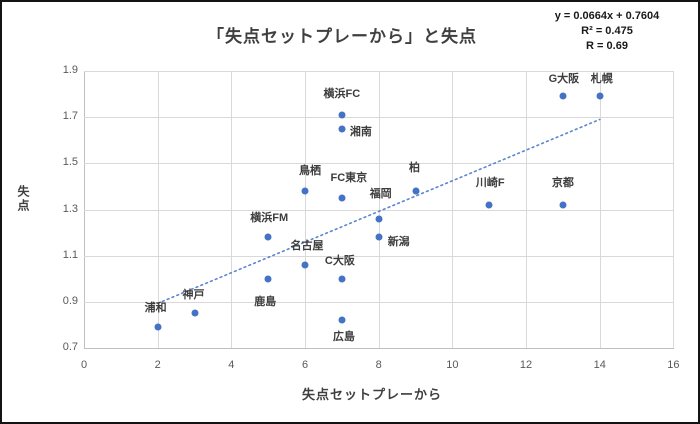 This screenshot has width=700, height=424. What do you see at coordinates (342, 36) in the screenshot?
I see `chart-title: 「失点セットプレーから」と失点` at bounding box center [342, 36].